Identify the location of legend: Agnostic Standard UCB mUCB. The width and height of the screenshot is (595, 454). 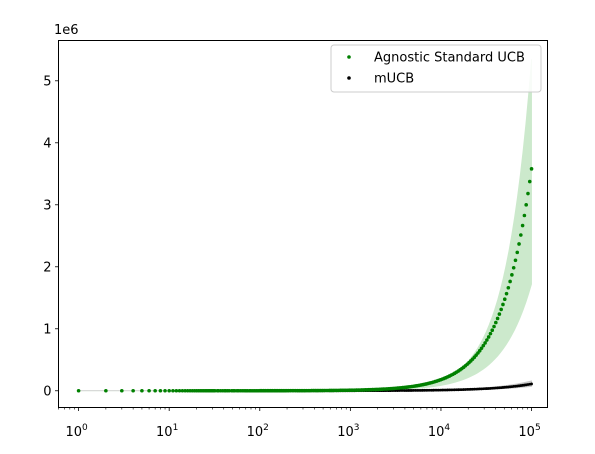
(436, 68).